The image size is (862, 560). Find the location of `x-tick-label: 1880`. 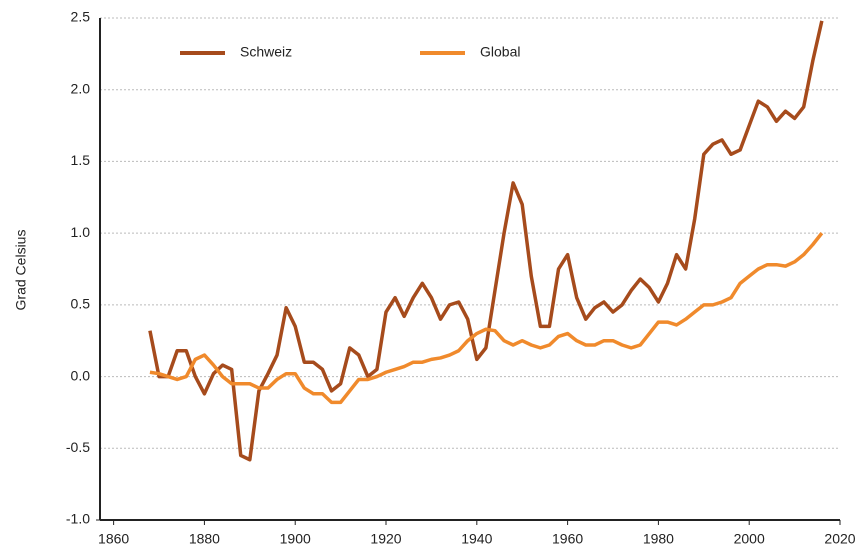

x-tick-label: 1880 is located at coordinates (204, 539).